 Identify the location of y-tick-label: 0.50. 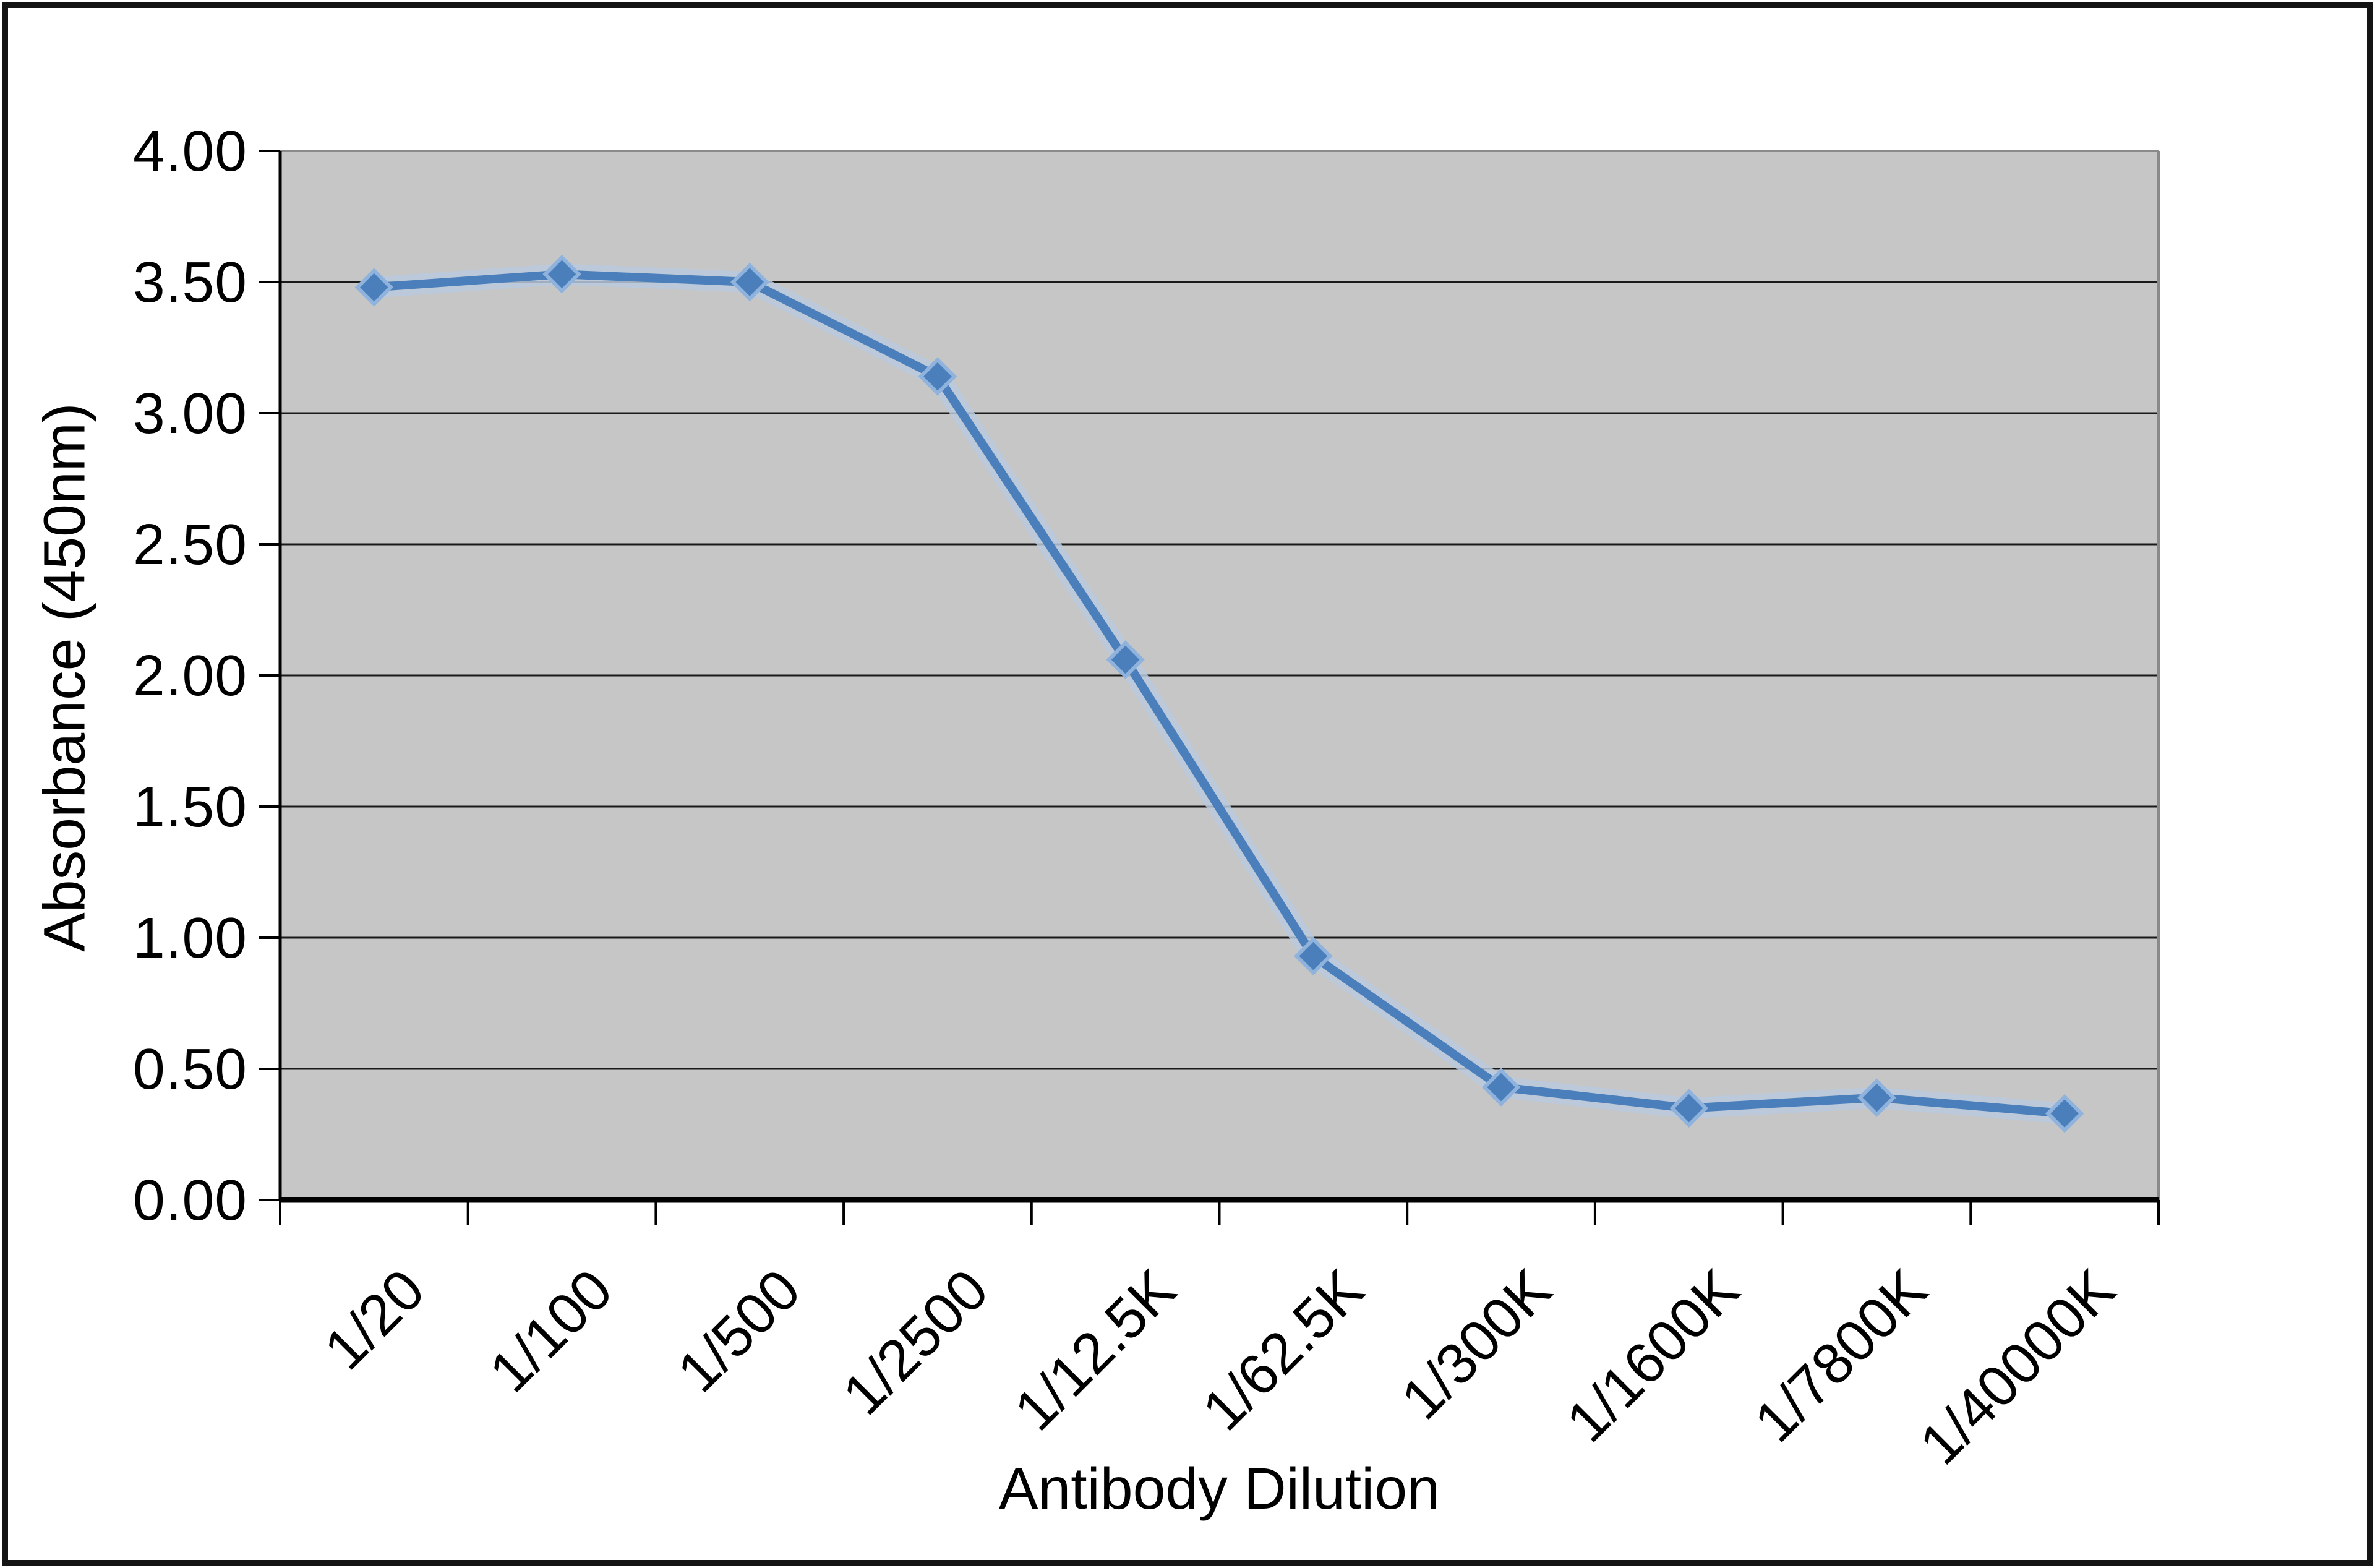
(190, 1069).